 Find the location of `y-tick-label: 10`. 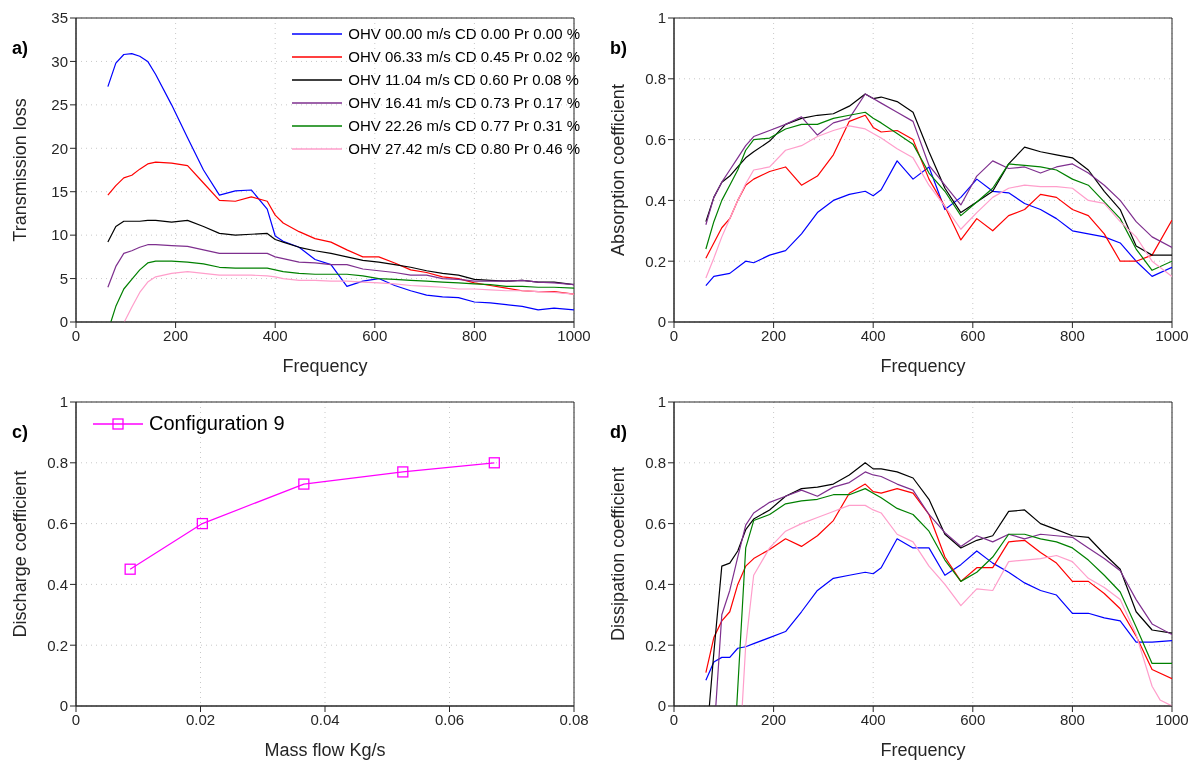

y-tick-label: 10 is located at coordinates (59, 235).